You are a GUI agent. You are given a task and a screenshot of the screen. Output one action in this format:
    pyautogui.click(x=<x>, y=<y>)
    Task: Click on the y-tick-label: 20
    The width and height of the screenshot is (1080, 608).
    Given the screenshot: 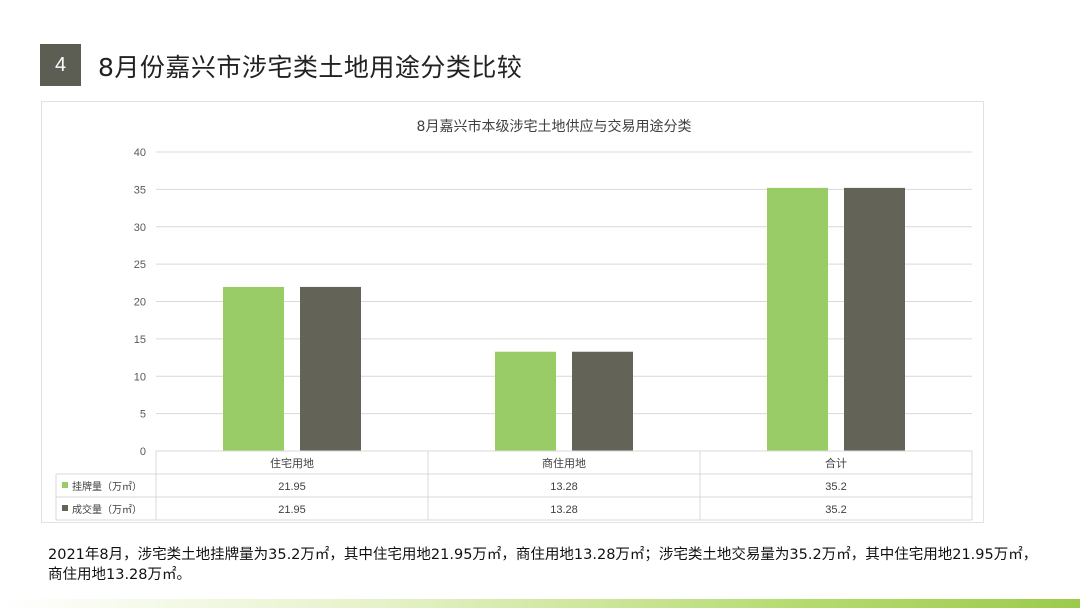 What is the action you would take?
    pyautogui.click(x=140, y=303)
    